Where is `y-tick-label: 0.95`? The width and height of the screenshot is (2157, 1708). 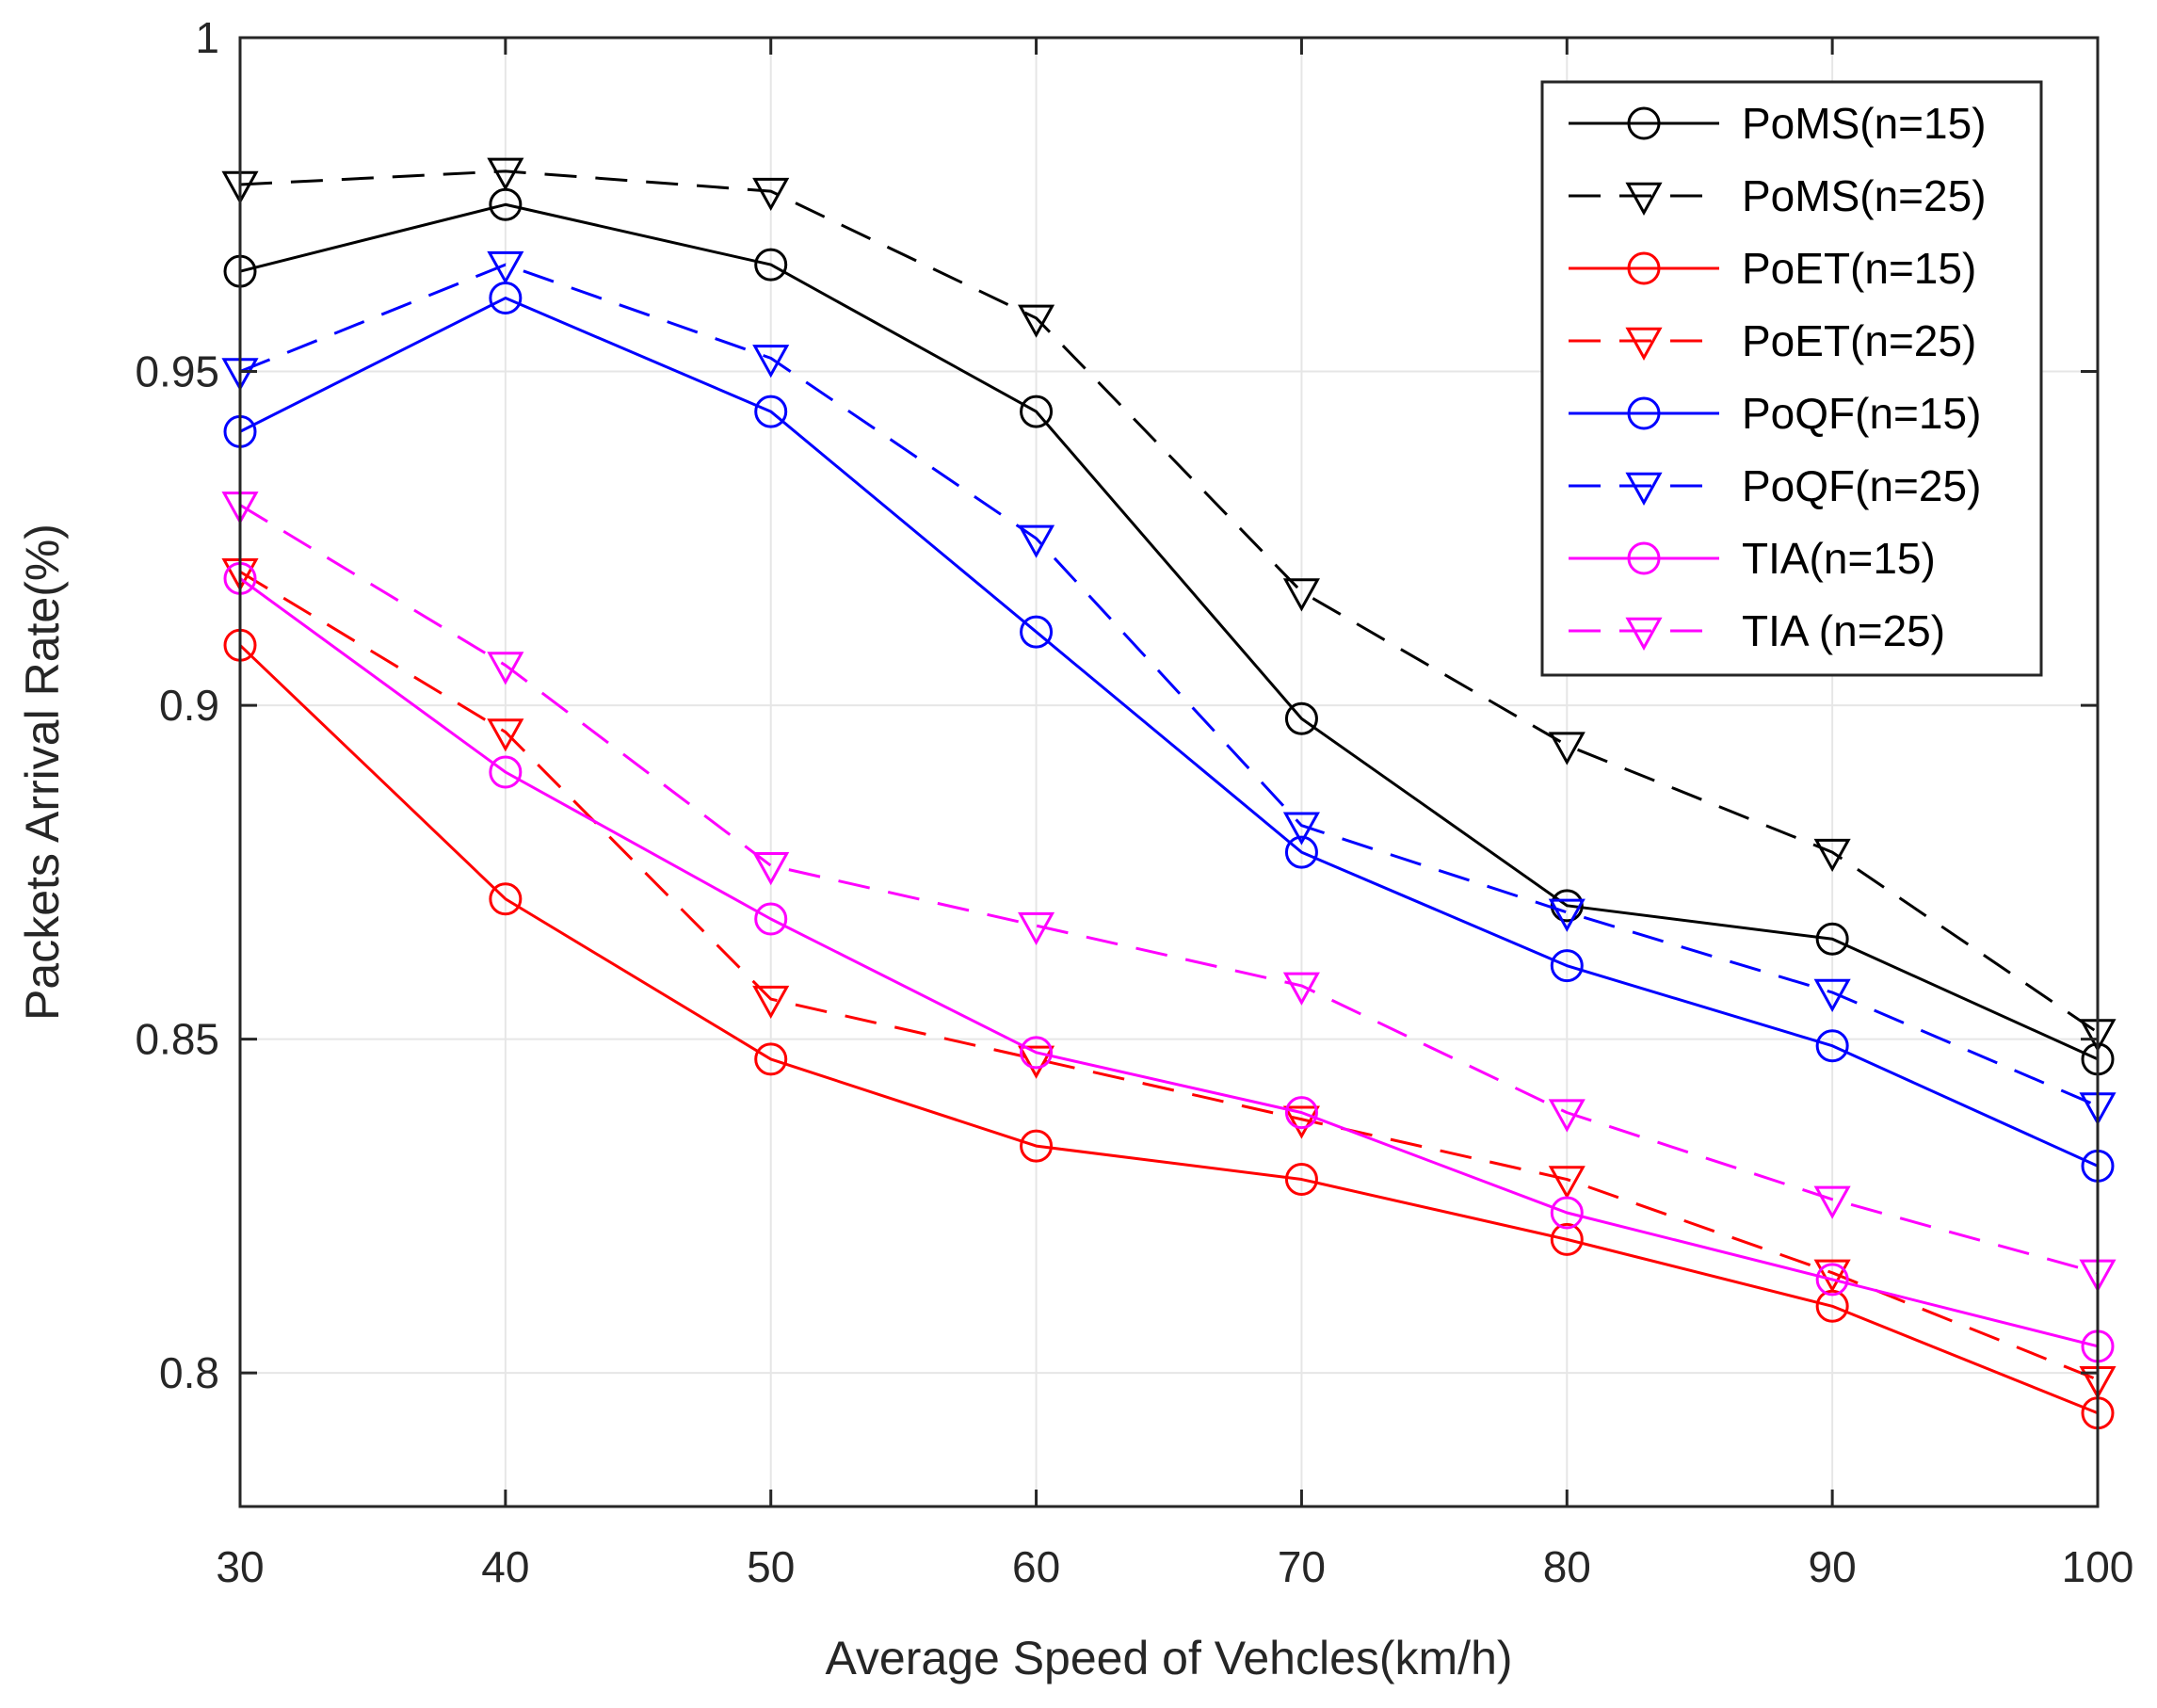 y-tick-label: 0.95 is located at coordinates (177, 371).